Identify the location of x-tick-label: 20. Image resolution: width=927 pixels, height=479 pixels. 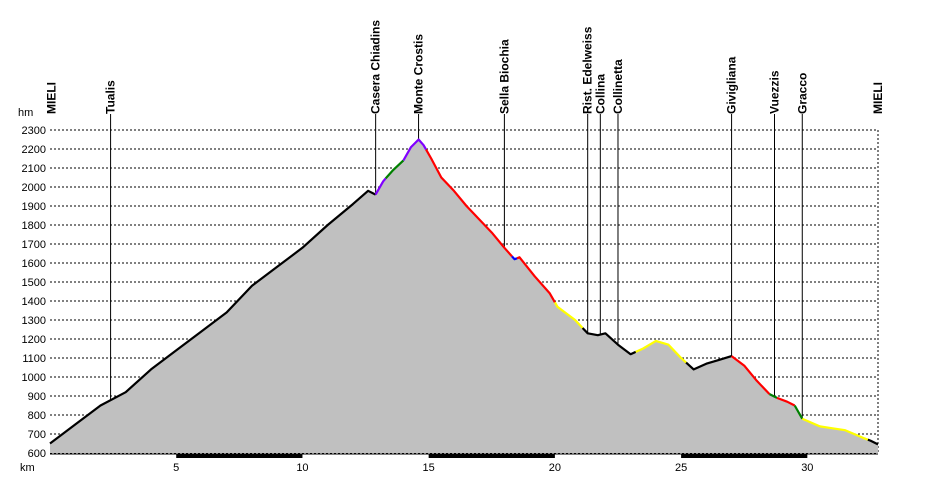
(555, 468).